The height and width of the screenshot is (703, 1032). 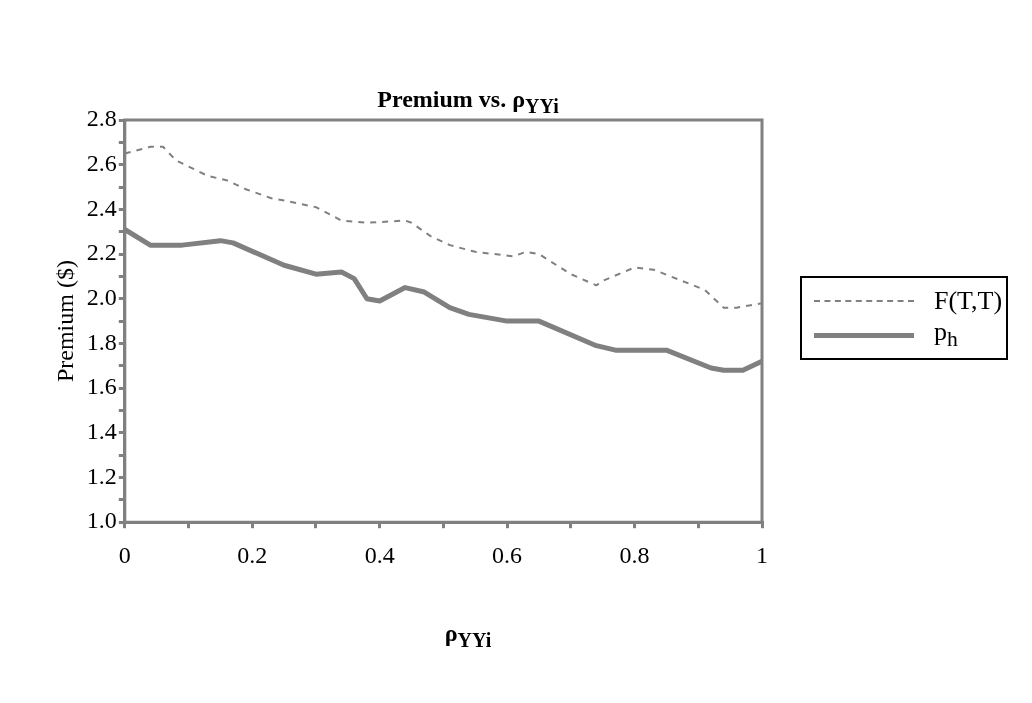 What do you see at coordinates (468, 636) in the screenshot?
I see `x-axis-title: ρ$_{YYi}$` at bounding box center [468, 636].